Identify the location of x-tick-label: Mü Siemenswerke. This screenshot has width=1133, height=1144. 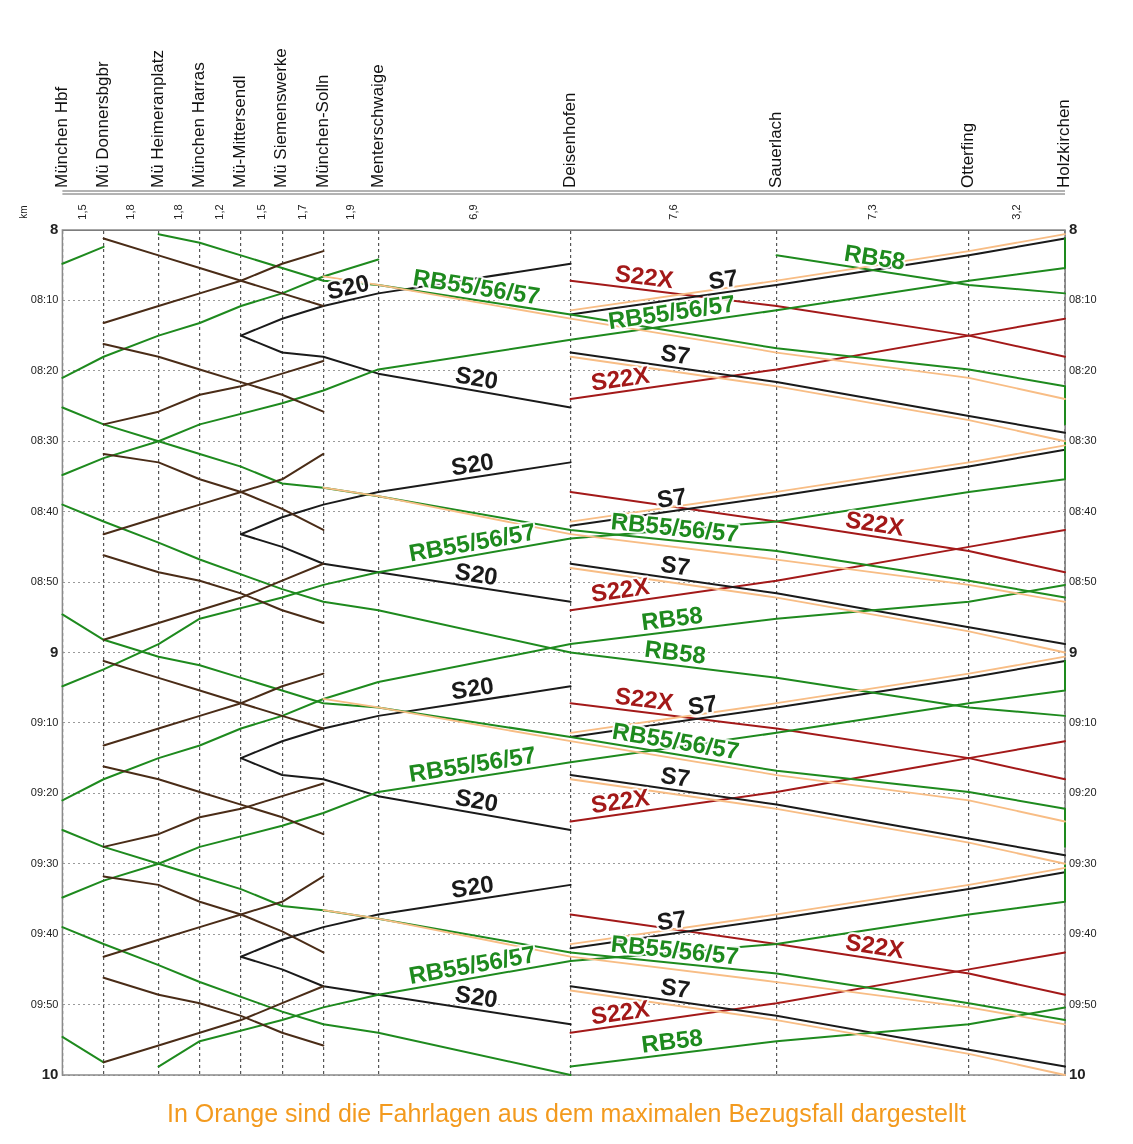
(281, 118).